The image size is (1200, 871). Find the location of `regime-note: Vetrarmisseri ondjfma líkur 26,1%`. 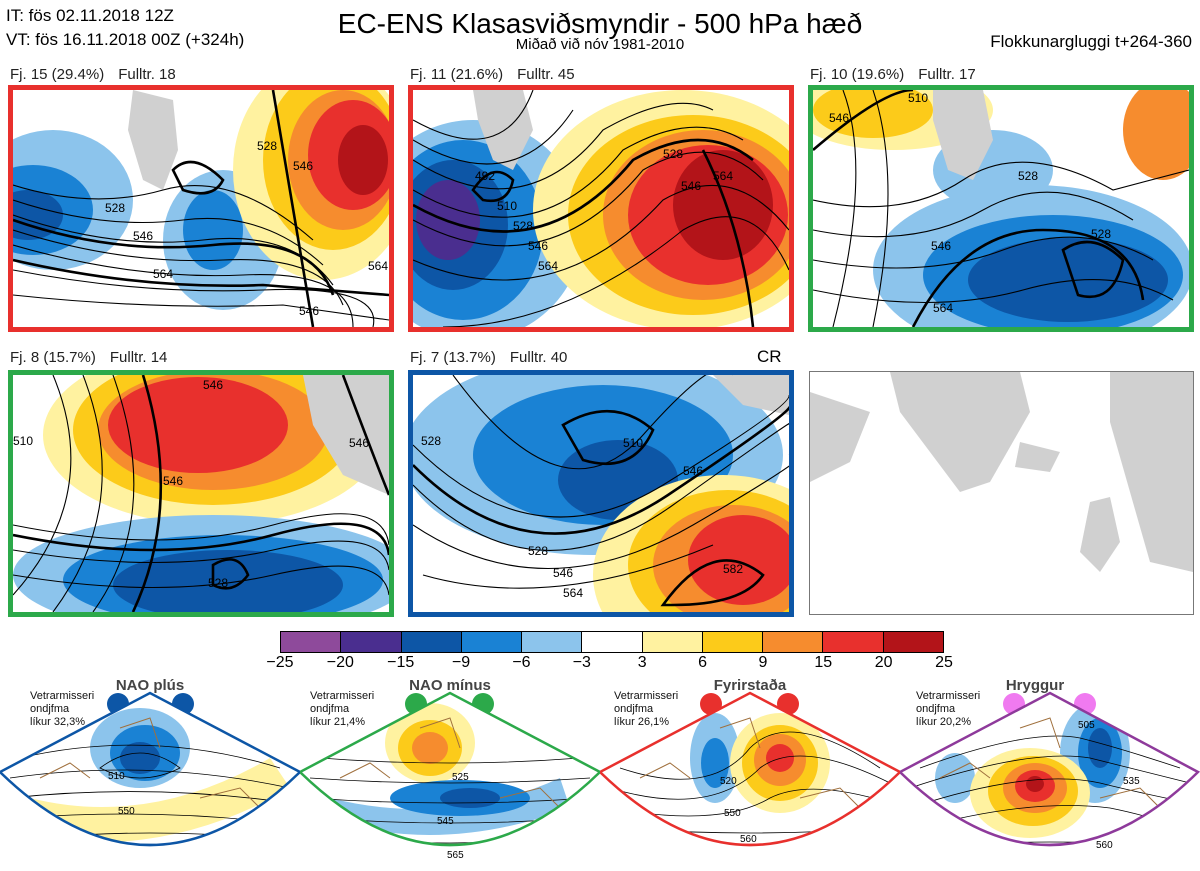

regime-note: Vetrarmisseri ondjfma líkur 26,1% is located at coordinates (646, 709).